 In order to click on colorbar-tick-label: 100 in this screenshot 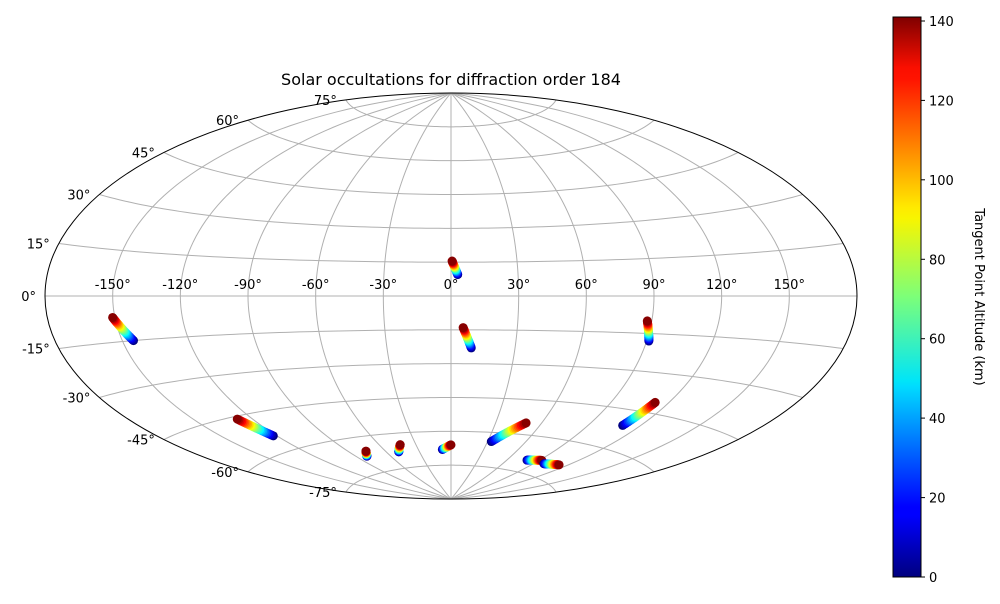, I will do `click(941, 181)`.